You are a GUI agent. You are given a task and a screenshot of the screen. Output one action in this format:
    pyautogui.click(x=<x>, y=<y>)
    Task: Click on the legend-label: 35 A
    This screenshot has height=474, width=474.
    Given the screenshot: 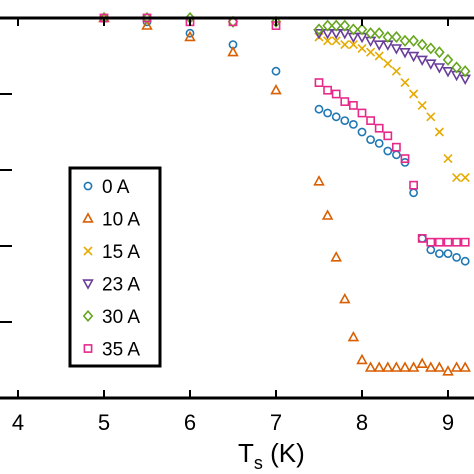 What is the action you would take?
    pyautogui.click(x=121, y=350)
    